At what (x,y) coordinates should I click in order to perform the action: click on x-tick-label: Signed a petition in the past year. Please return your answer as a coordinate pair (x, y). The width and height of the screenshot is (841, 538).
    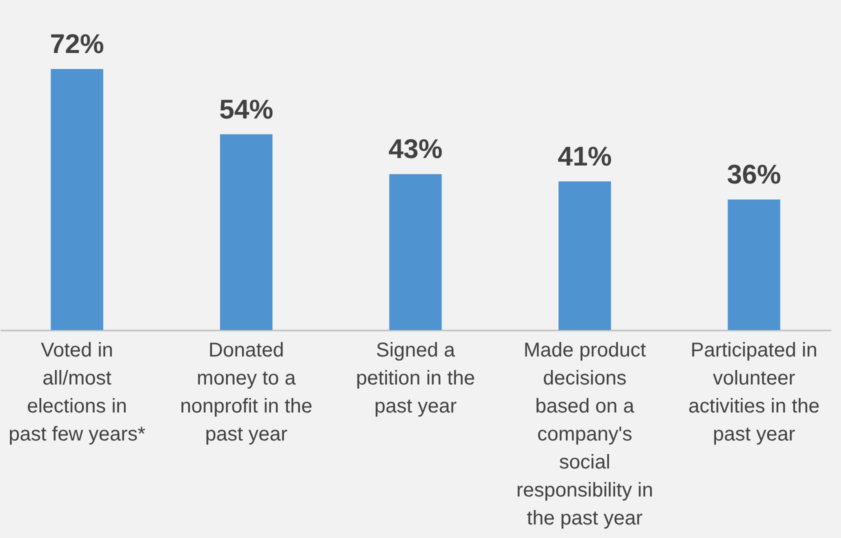
    Looking at the image, I should click on (415, 379).